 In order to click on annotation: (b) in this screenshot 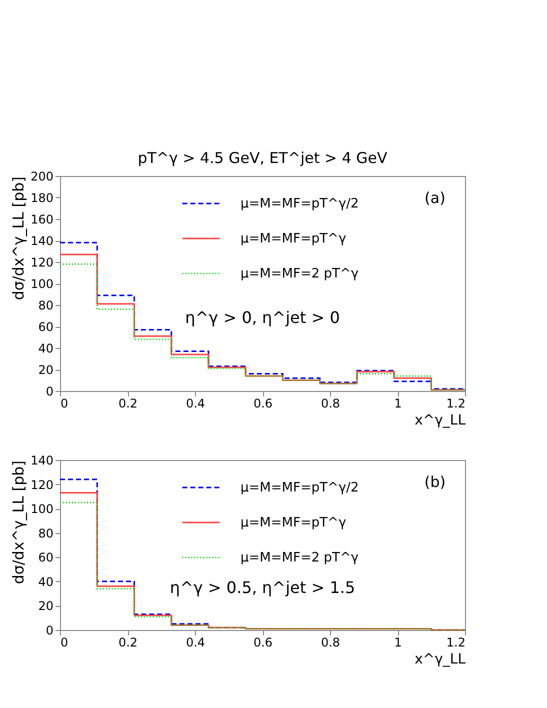, I will do `click(435, 482)`.